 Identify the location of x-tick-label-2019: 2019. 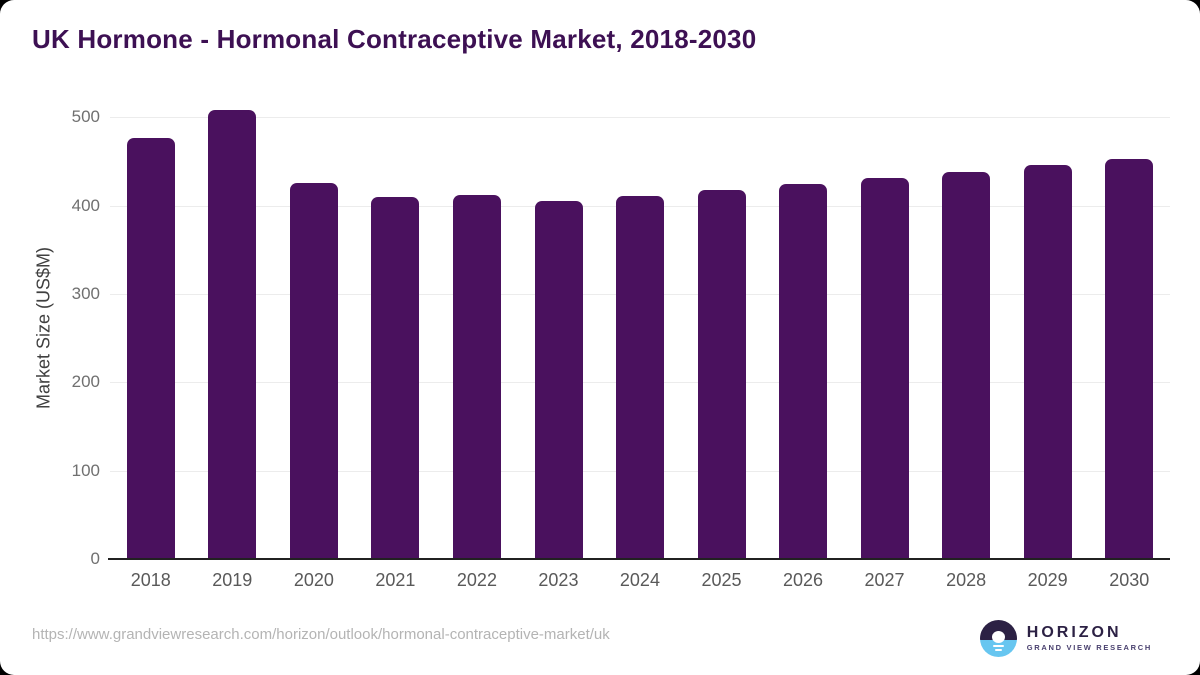
(232, 580).